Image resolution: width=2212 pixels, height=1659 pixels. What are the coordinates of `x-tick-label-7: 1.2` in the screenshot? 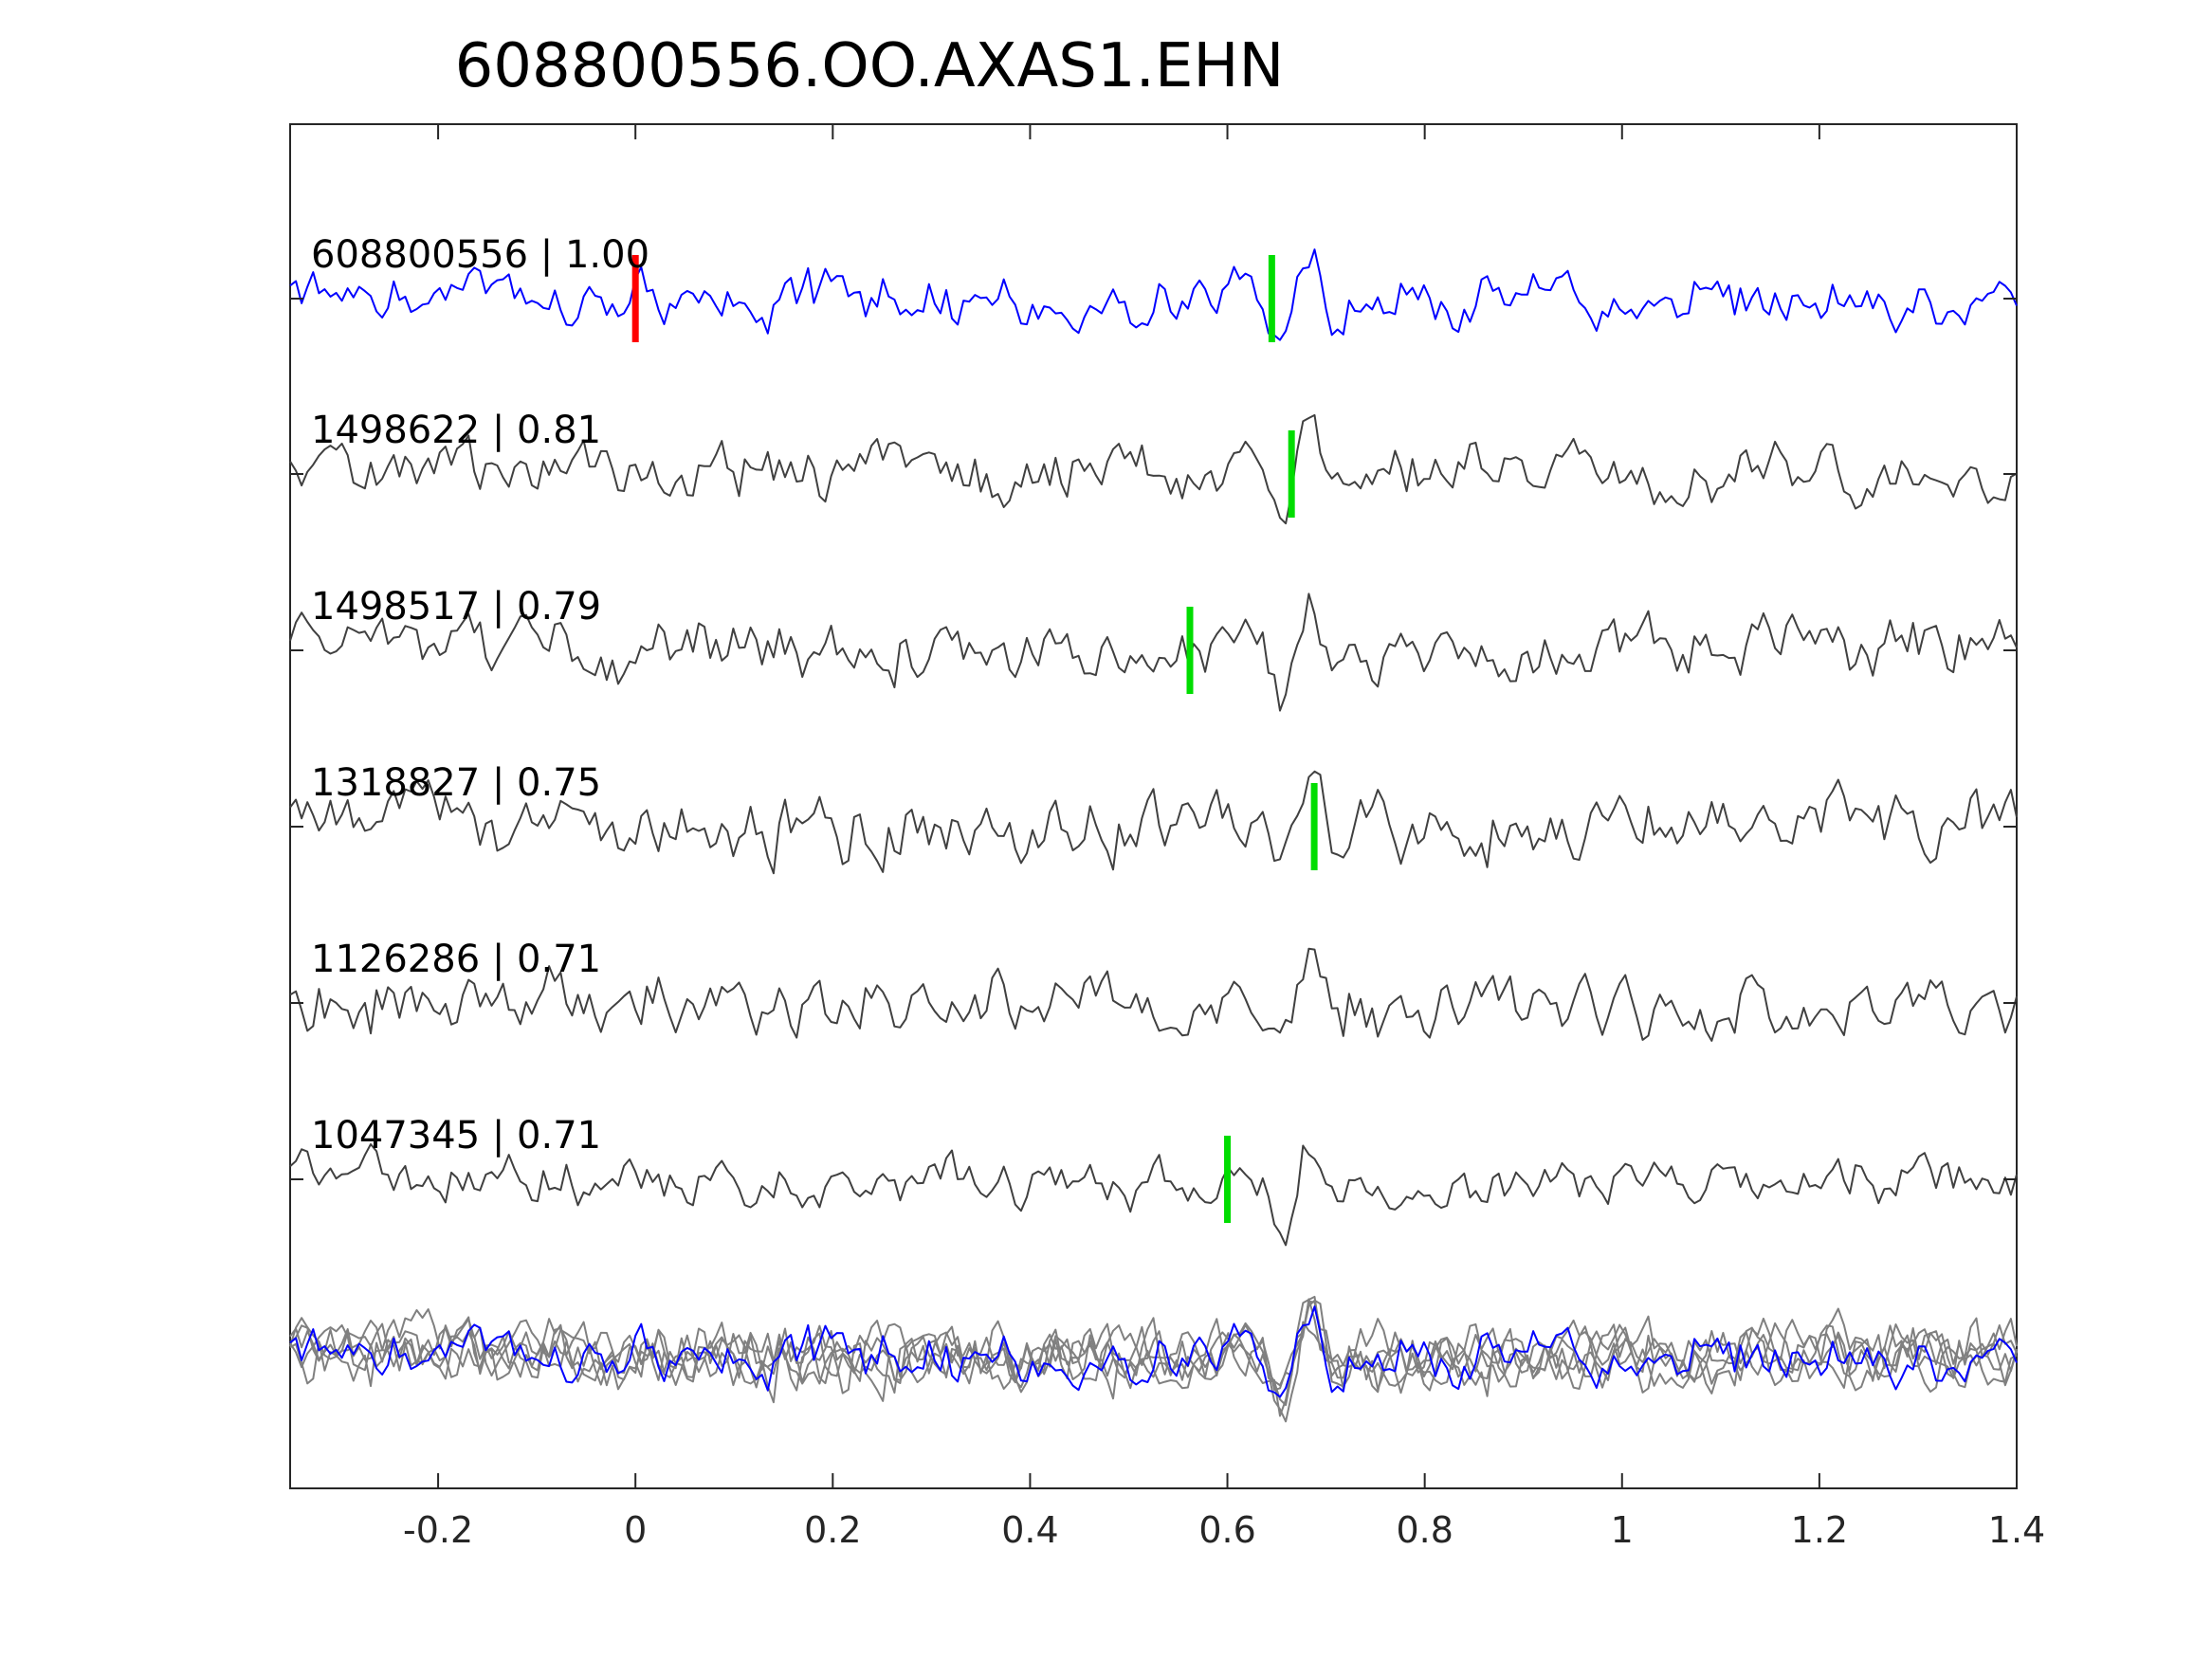 It's located at (1819, 1530).